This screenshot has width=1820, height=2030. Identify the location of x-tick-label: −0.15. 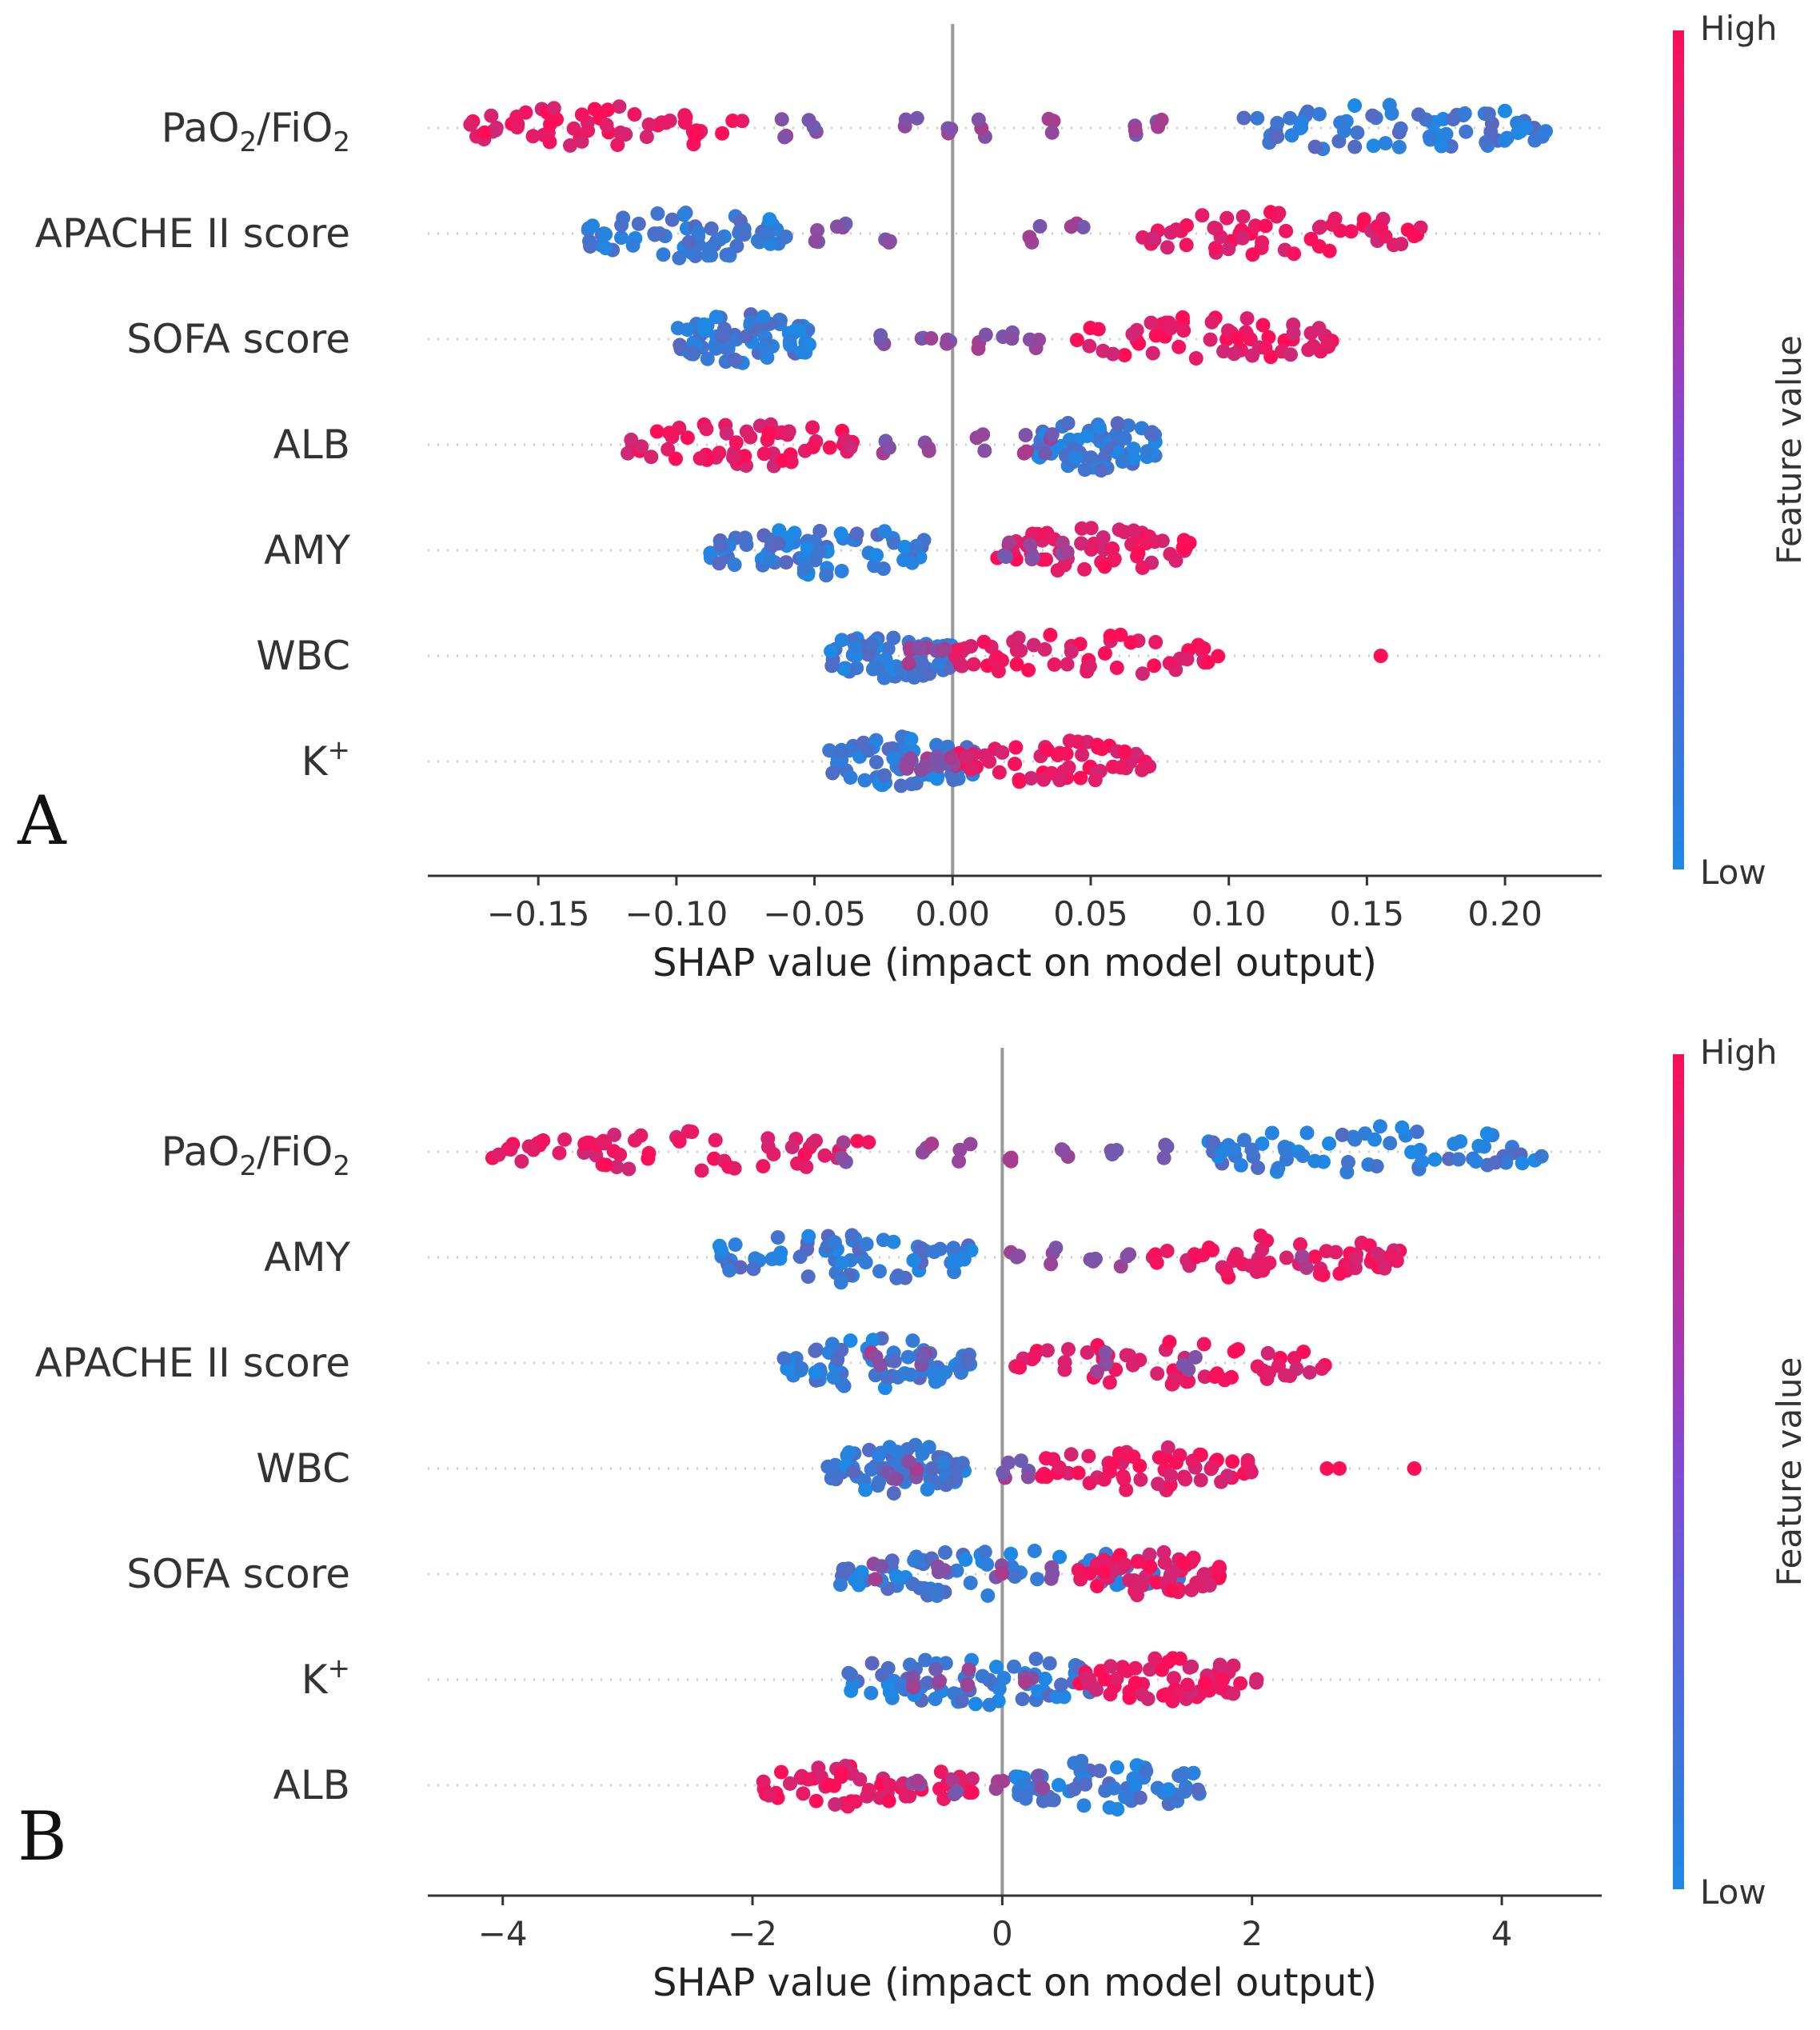
(538, 913).